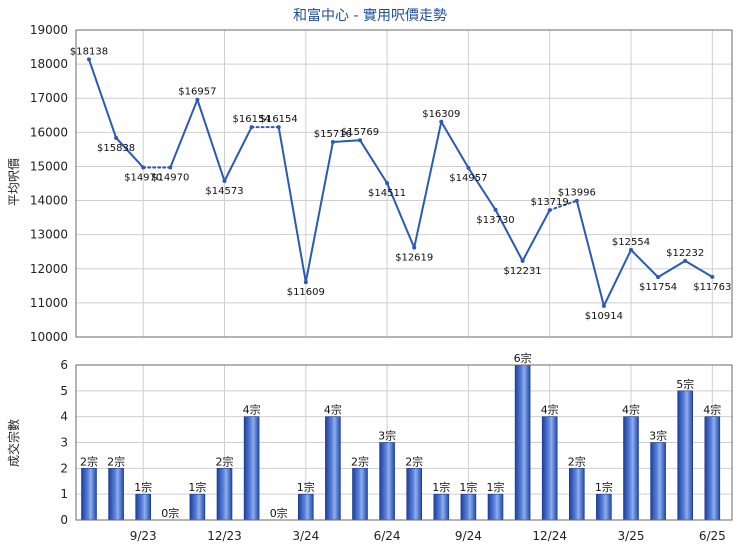  What do you see at coordinates (143, 177) in the screenshot?
I see `price-point-label: $14970` at bounding box center [143, 177].